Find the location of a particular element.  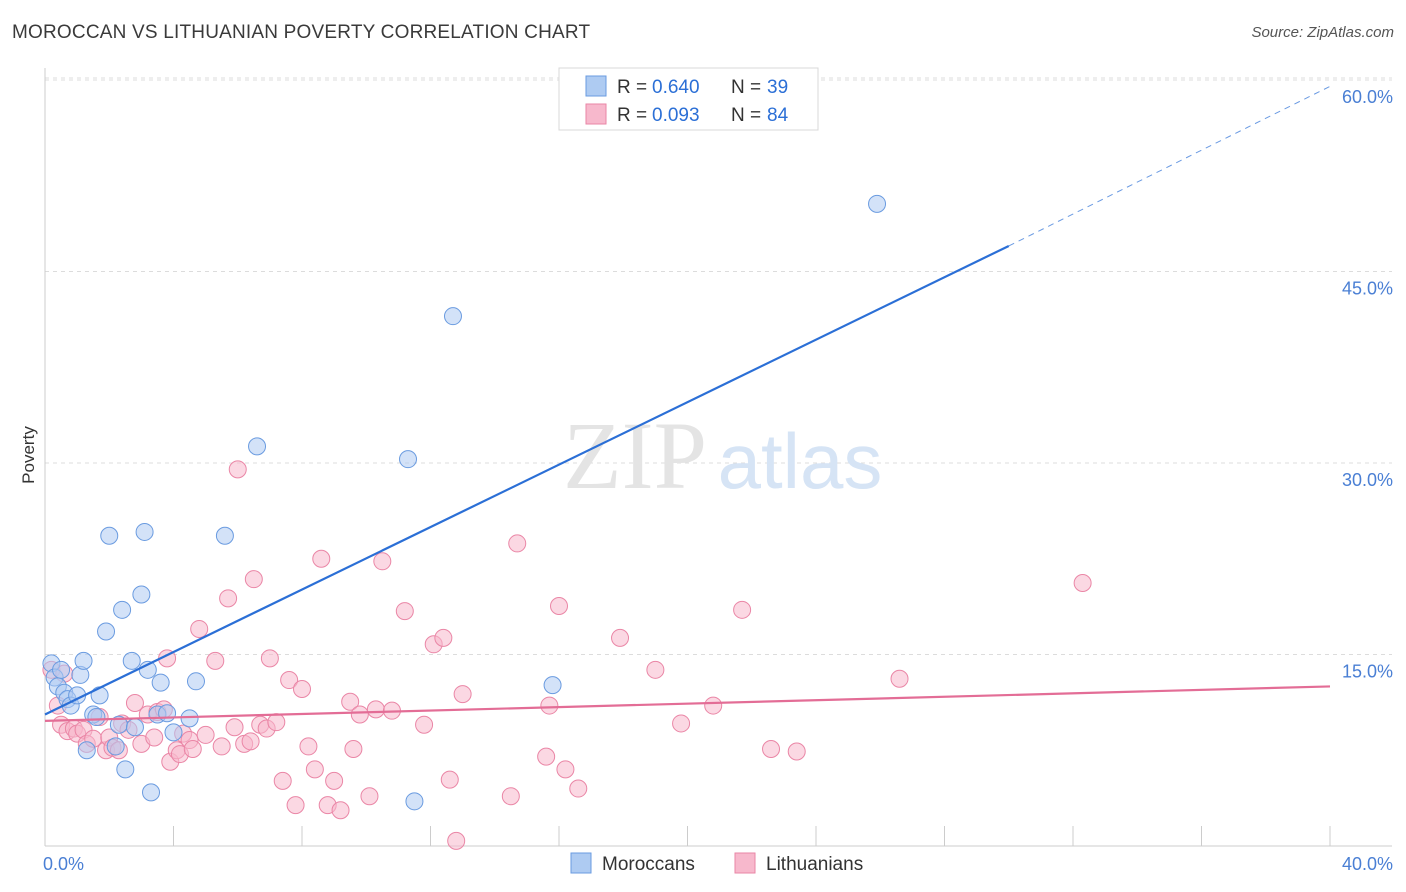

moroccan-trend-extension is located at coordinates (1169, 166).